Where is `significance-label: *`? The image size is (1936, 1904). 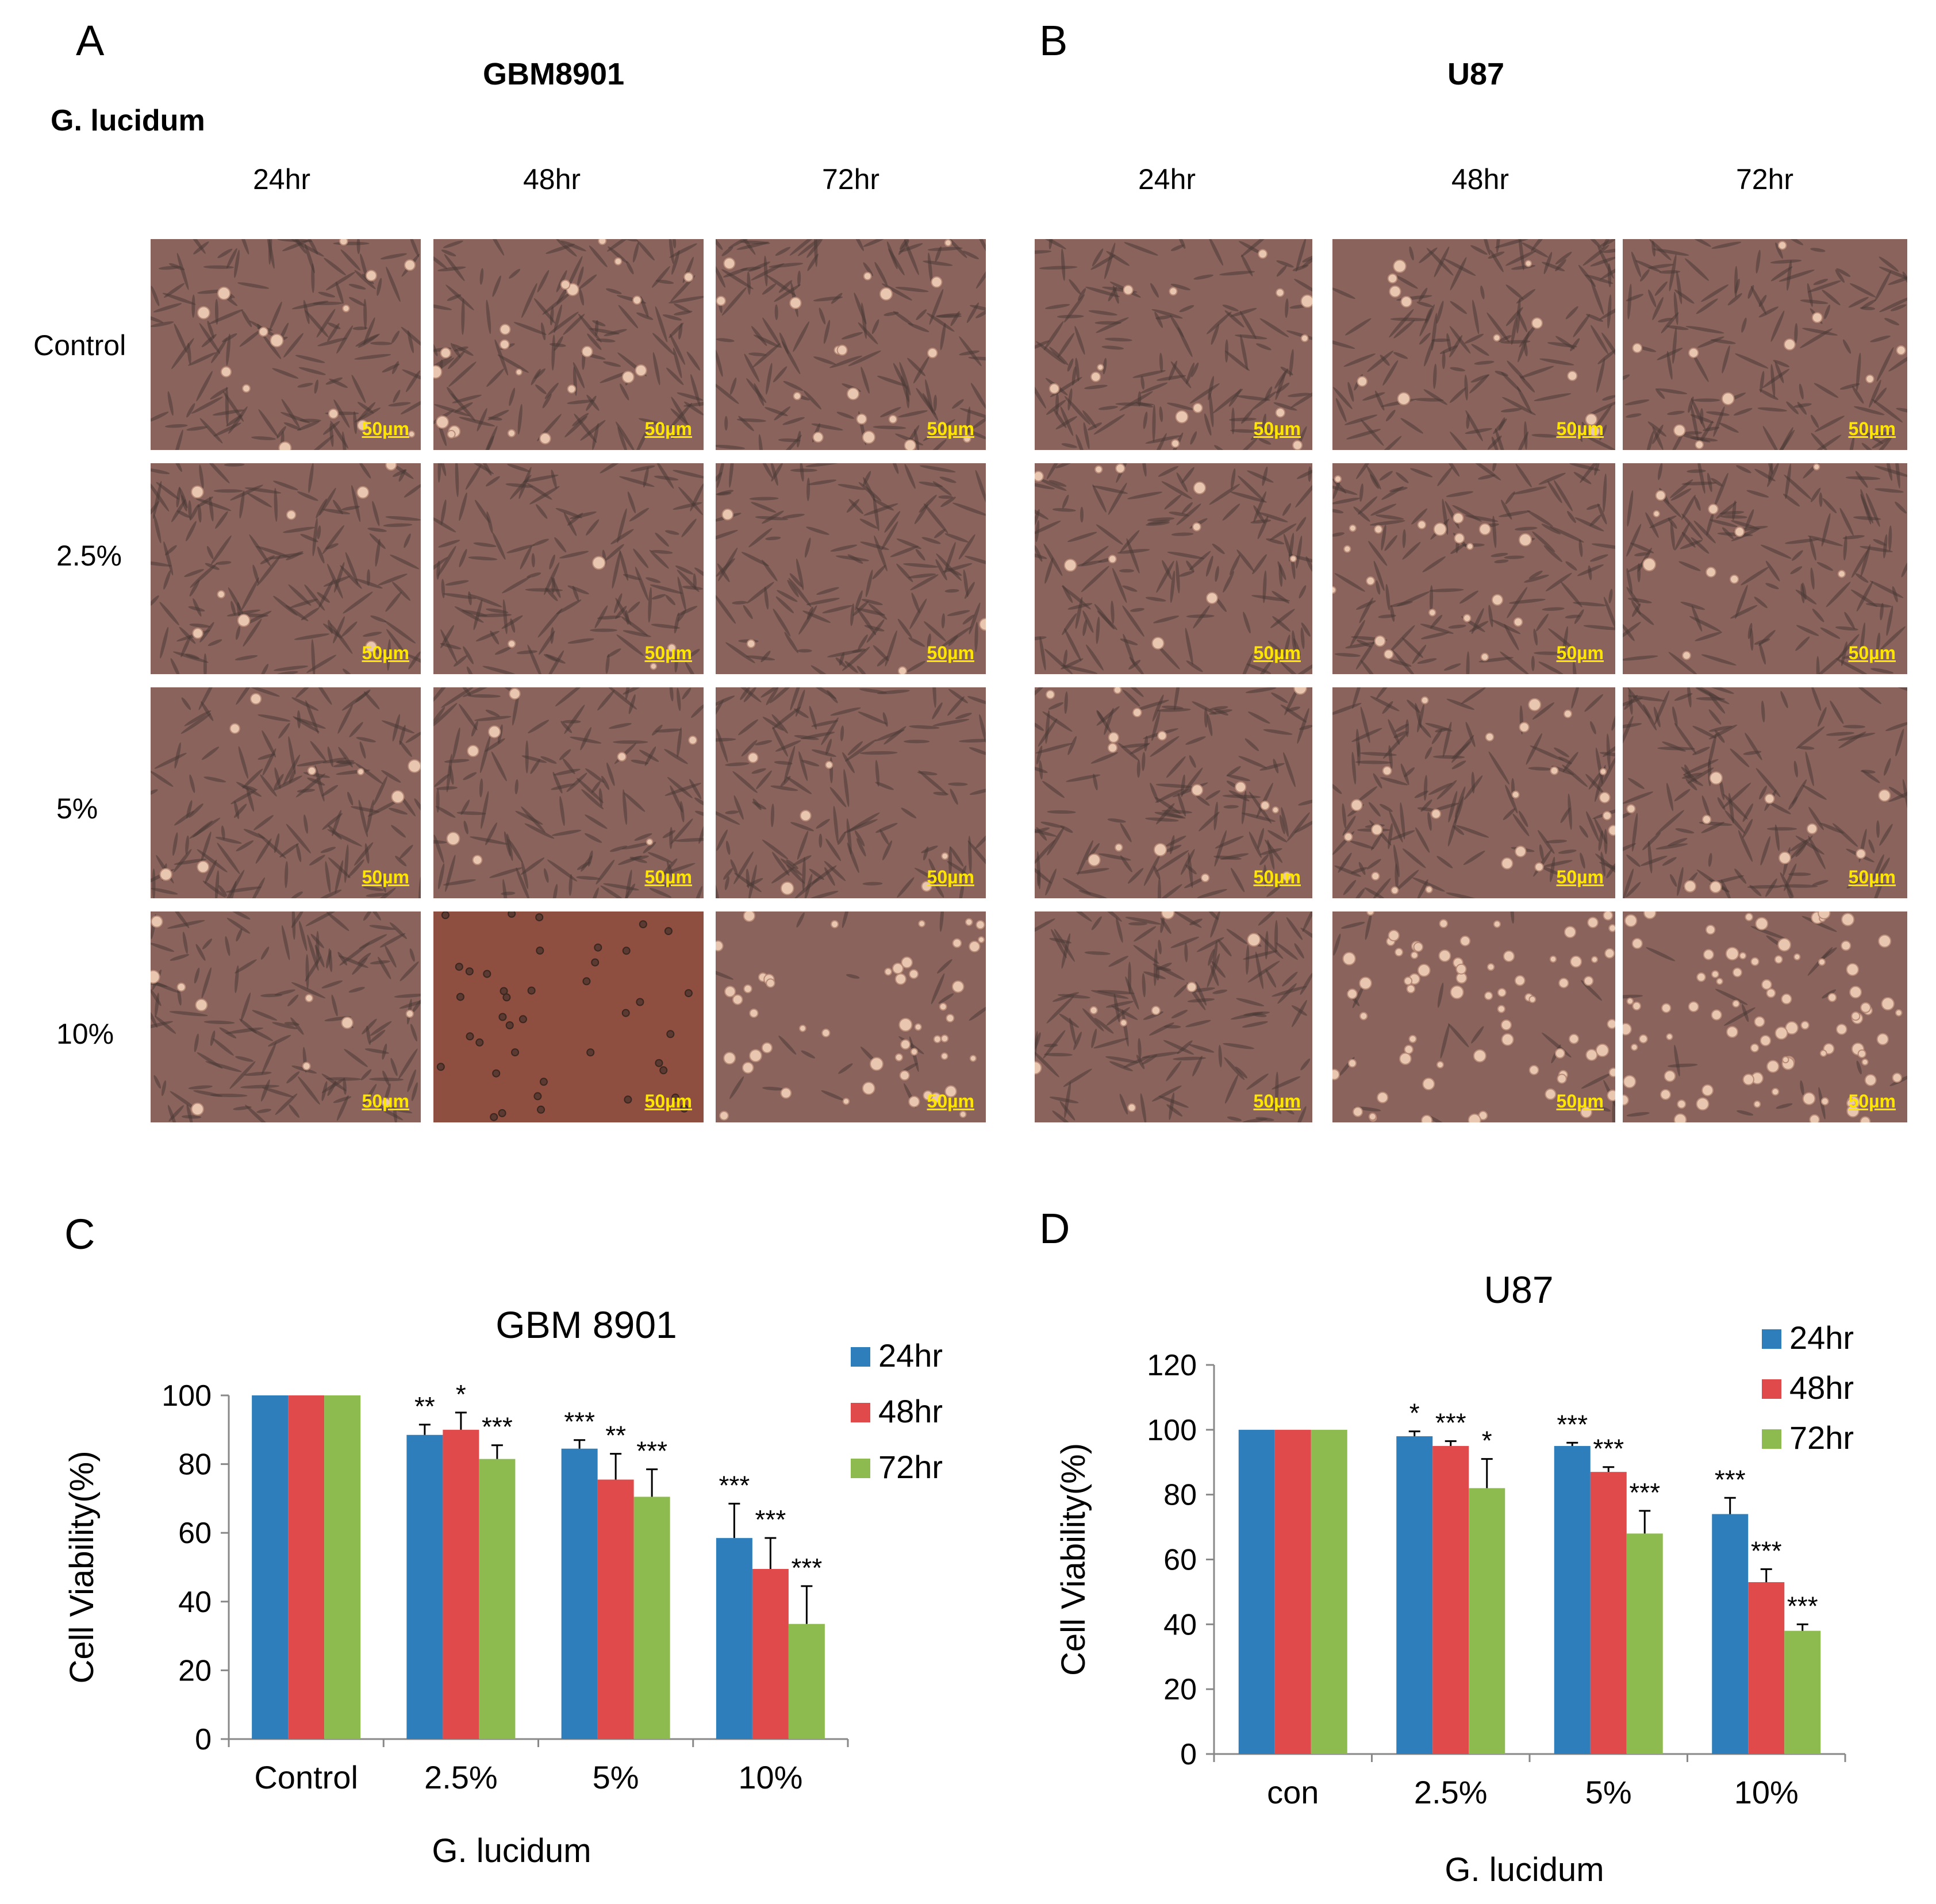
significance-label: * is located at coordinates (461, 1394).